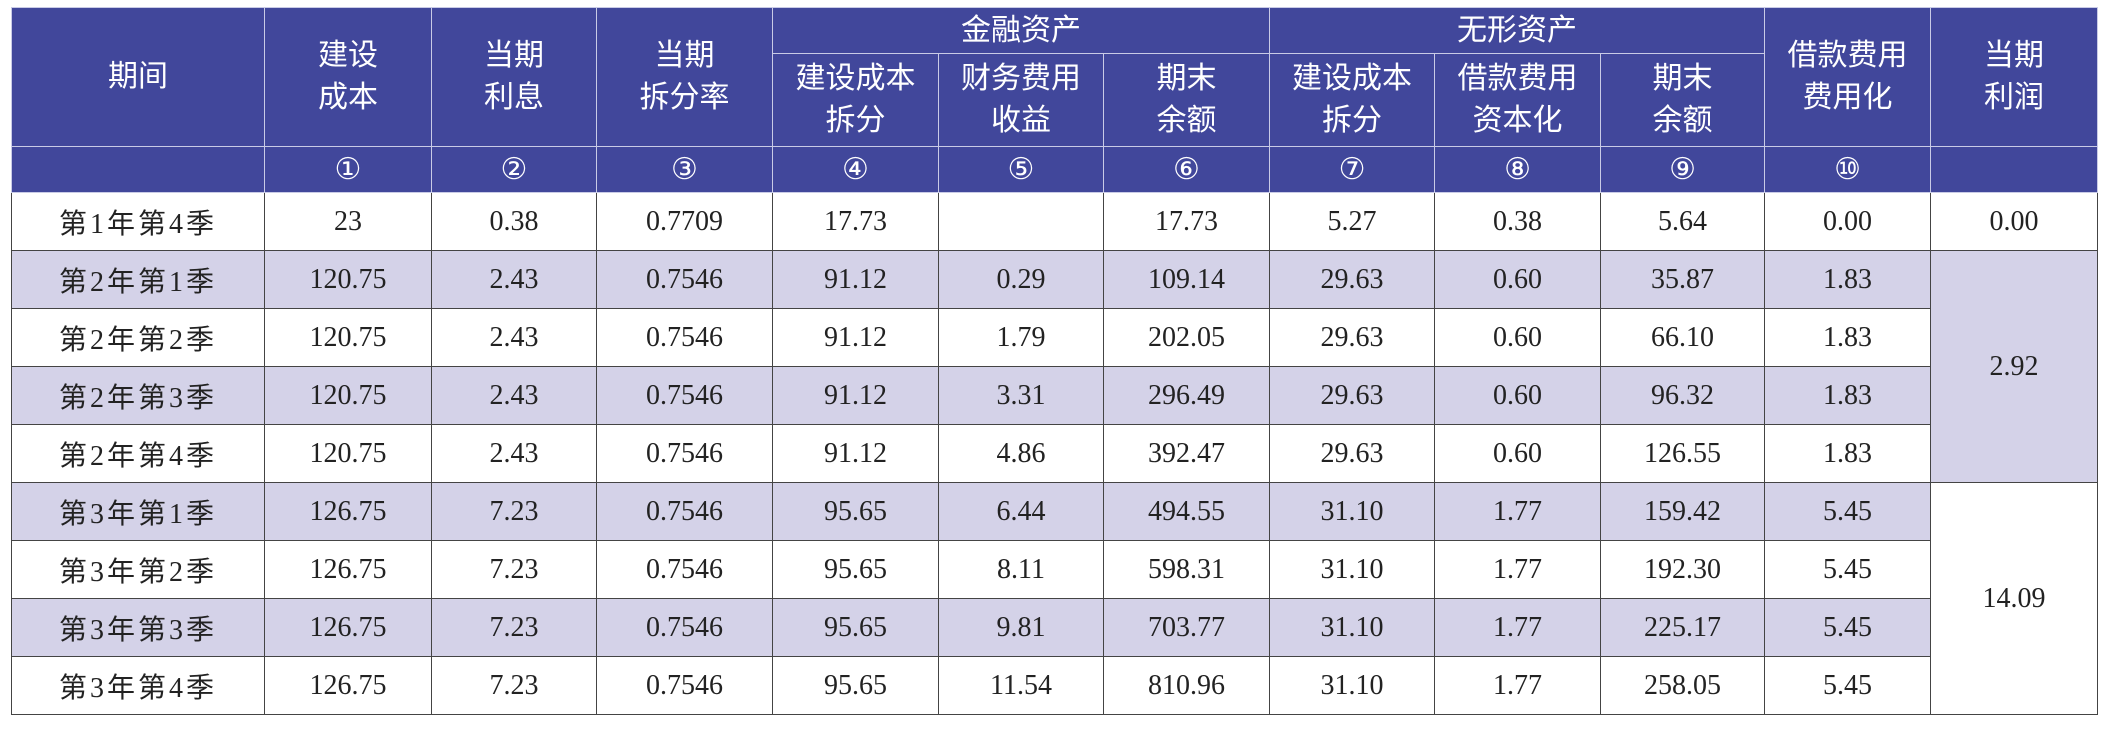 The image size is (2110, 735). What do you see at coordinates (348, 221) in the screenshot?
I see `value-cell: 23` at bounding box center [348, 221].